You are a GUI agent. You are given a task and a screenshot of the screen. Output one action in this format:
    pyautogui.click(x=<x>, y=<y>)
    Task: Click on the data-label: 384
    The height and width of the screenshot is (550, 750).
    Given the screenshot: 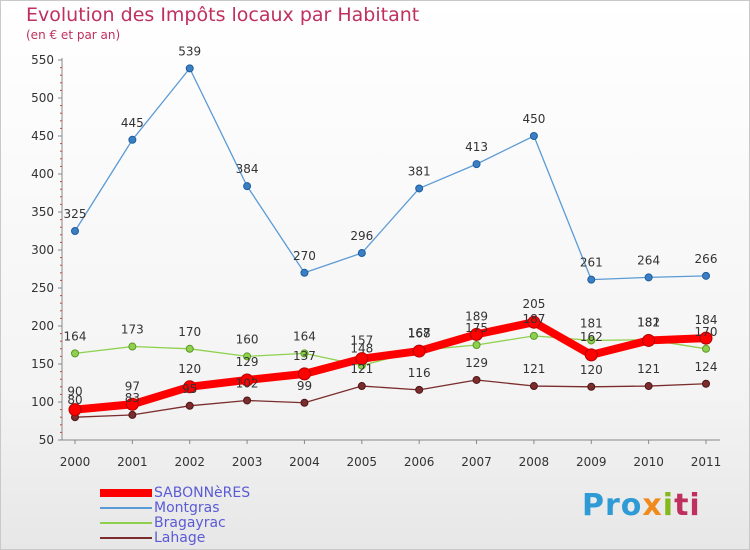 What is the action you would take?
    pyautogui.click(x=247, y=169)
    